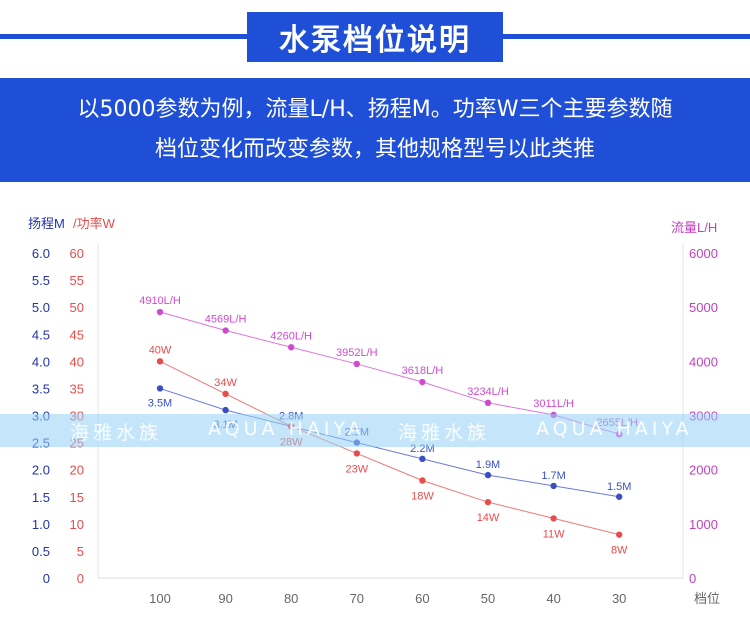 This screenshot has width=750, height=639. Describe the element at coordinates (488, 518) in the screenshot. I see `data-label-power: 14W` at that location.